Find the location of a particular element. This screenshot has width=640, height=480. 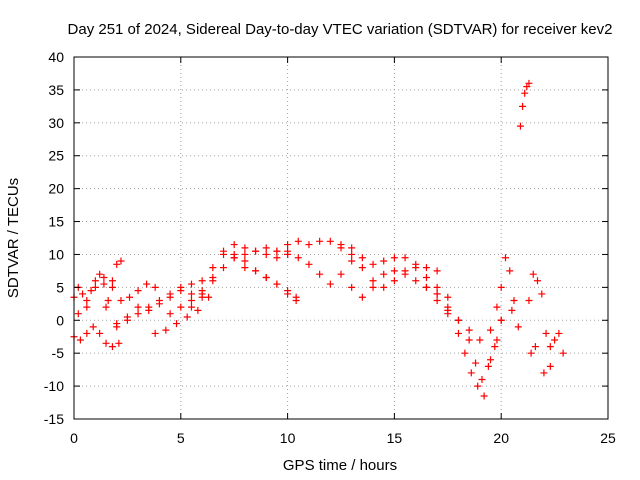

x-tick-label: 0 is located at coordinates (74, 438).